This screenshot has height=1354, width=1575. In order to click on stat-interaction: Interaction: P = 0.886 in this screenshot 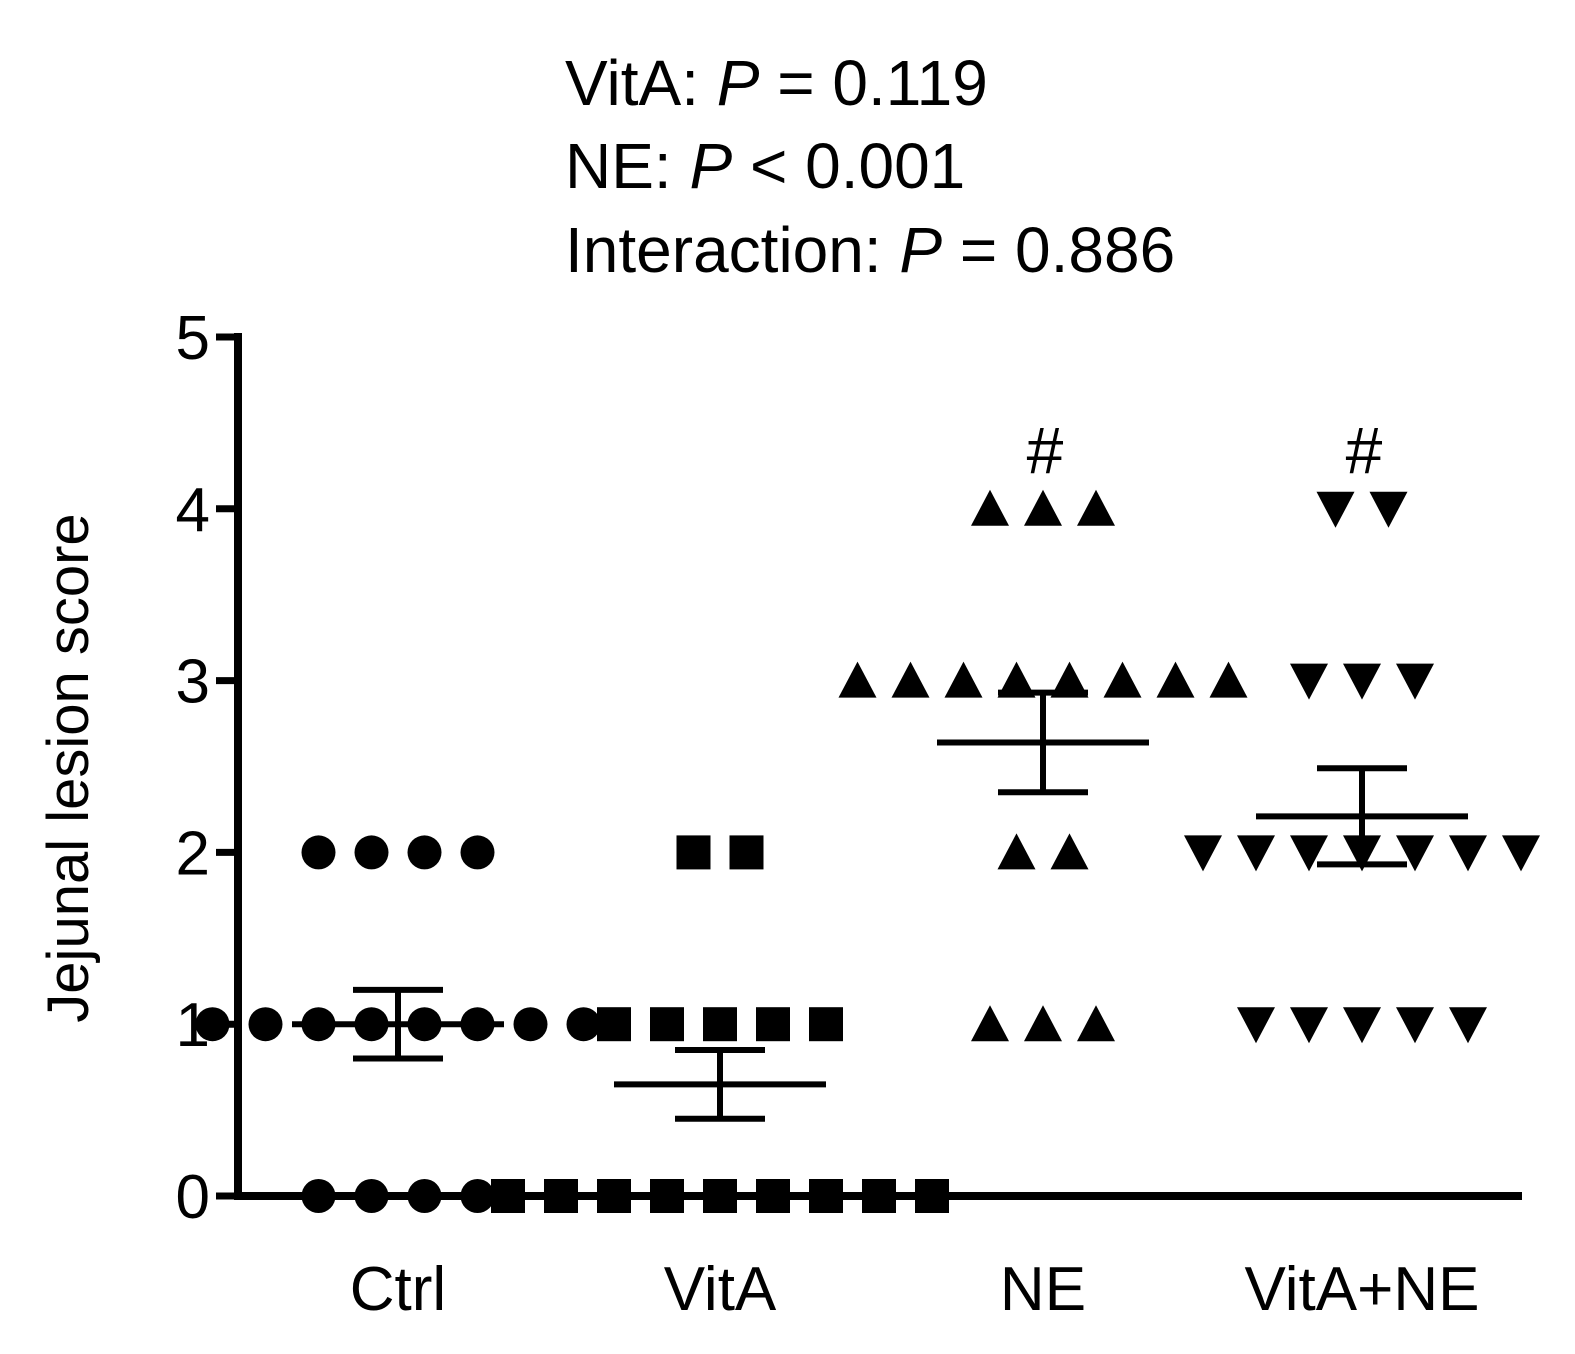, I will do `click(870, 250)`.